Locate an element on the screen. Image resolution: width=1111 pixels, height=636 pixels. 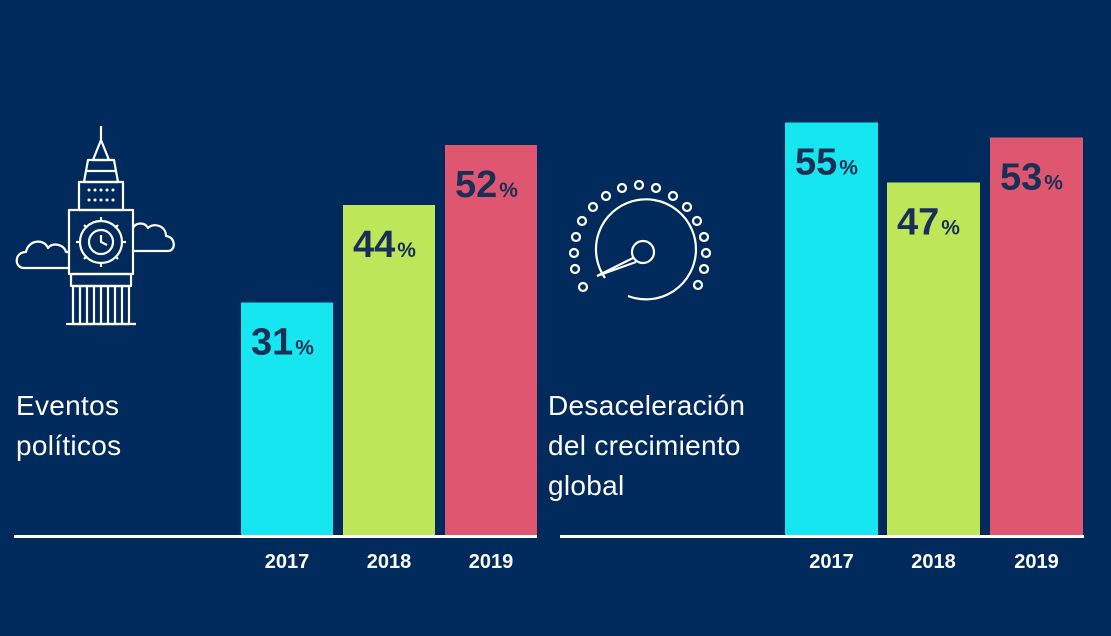
speedometer-icon is located at coordinates (640, 240).